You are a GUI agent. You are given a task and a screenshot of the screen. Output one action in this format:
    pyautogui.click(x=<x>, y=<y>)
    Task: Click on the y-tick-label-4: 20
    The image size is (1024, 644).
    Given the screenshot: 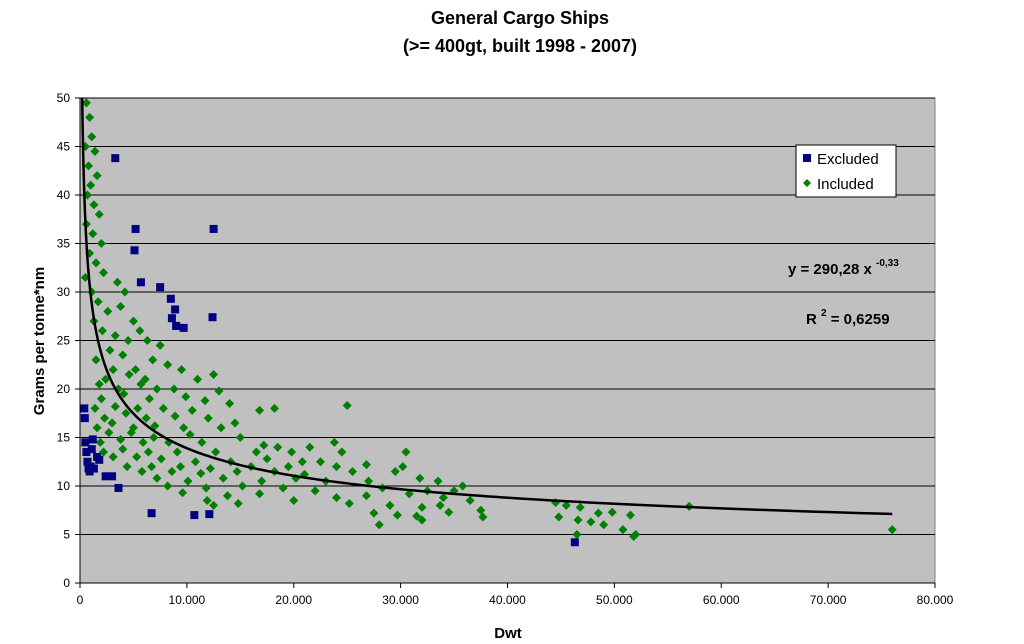 What is the action you would take?
    pyautogui.click(x=64, y=389)
    